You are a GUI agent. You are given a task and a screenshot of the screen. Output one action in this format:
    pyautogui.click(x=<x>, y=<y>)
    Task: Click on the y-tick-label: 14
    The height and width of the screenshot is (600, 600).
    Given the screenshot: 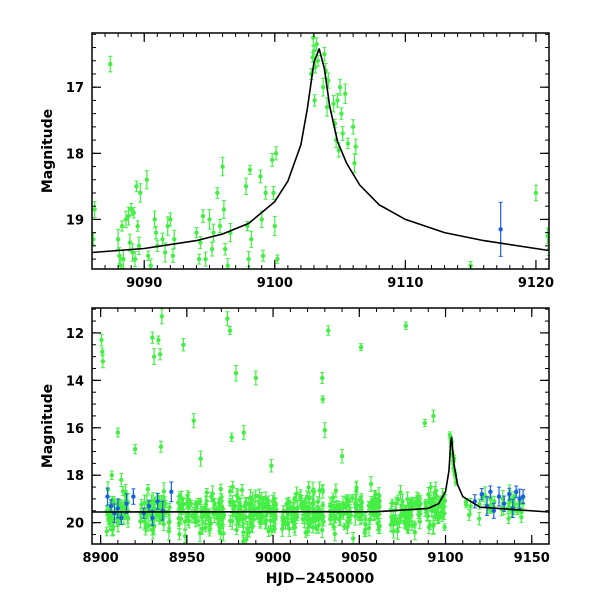 What is the action you would take?
    pyautogui.click(x=75, y=381)
    